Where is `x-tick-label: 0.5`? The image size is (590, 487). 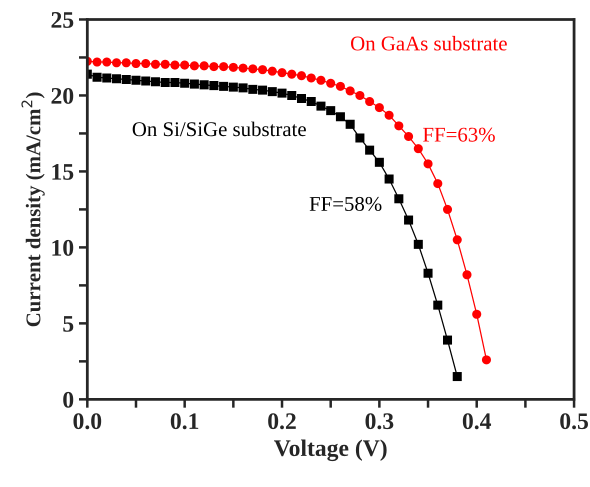 x-tick-label: 0.5 is located at coordinates (574, 421).